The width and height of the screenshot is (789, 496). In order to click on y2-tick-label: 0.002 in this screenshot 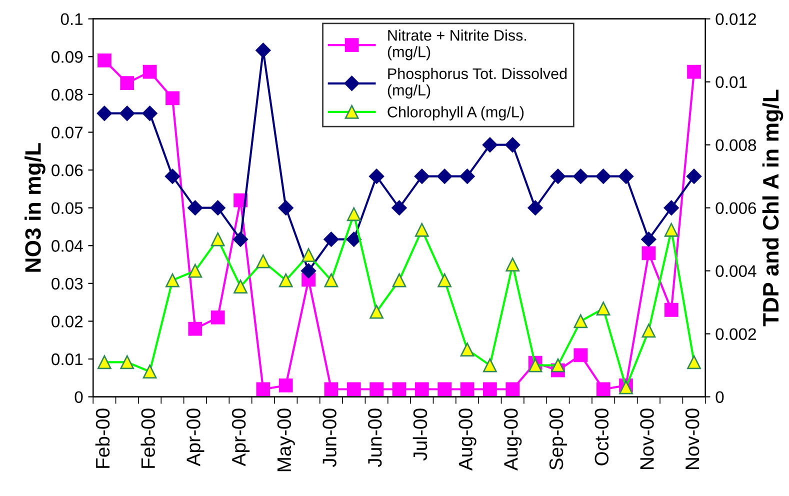, I will do `click(736, 334)`.